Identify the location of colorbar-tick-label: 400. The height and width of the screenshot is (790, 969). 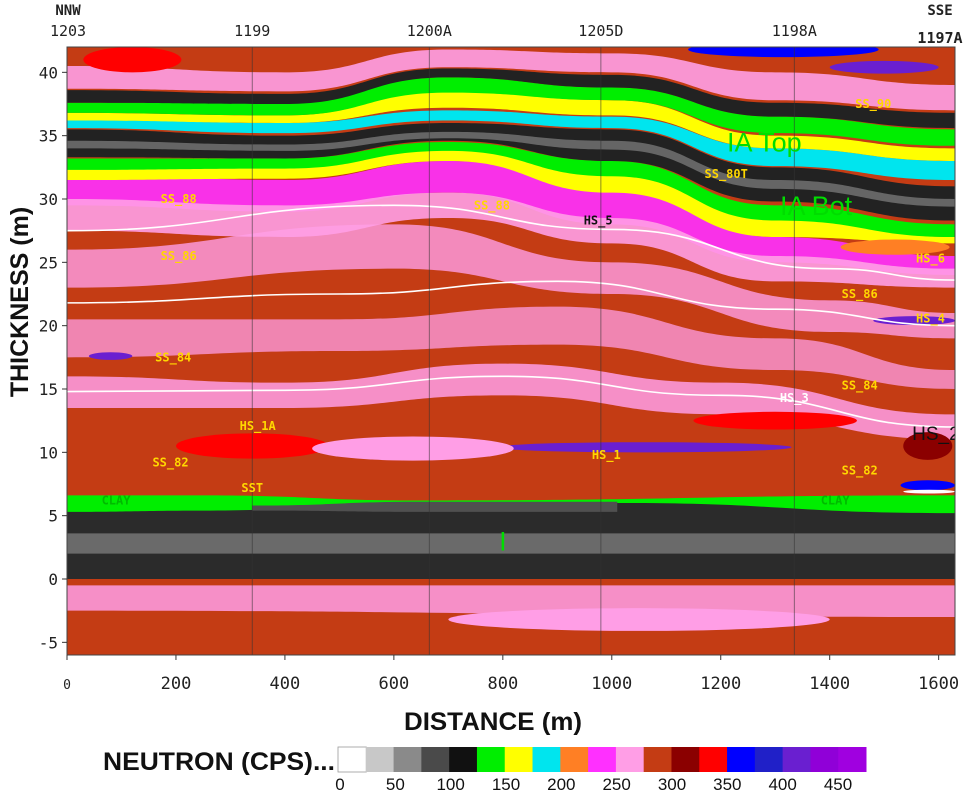
(782, 782).